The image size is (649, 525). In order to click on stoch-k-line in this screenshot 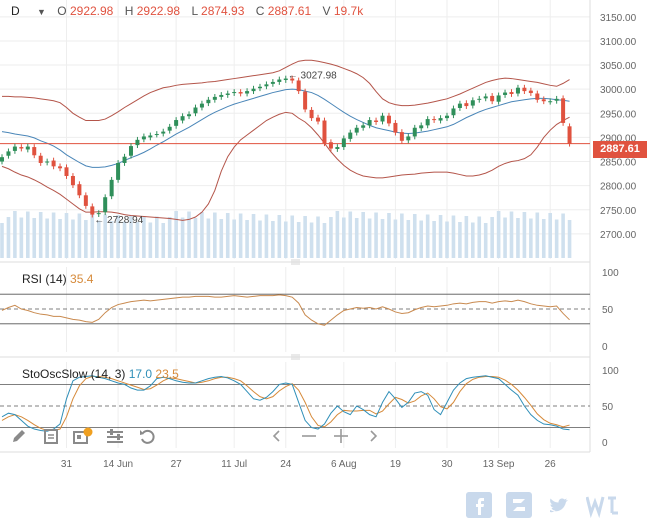, I will do `click(285, 403)`.